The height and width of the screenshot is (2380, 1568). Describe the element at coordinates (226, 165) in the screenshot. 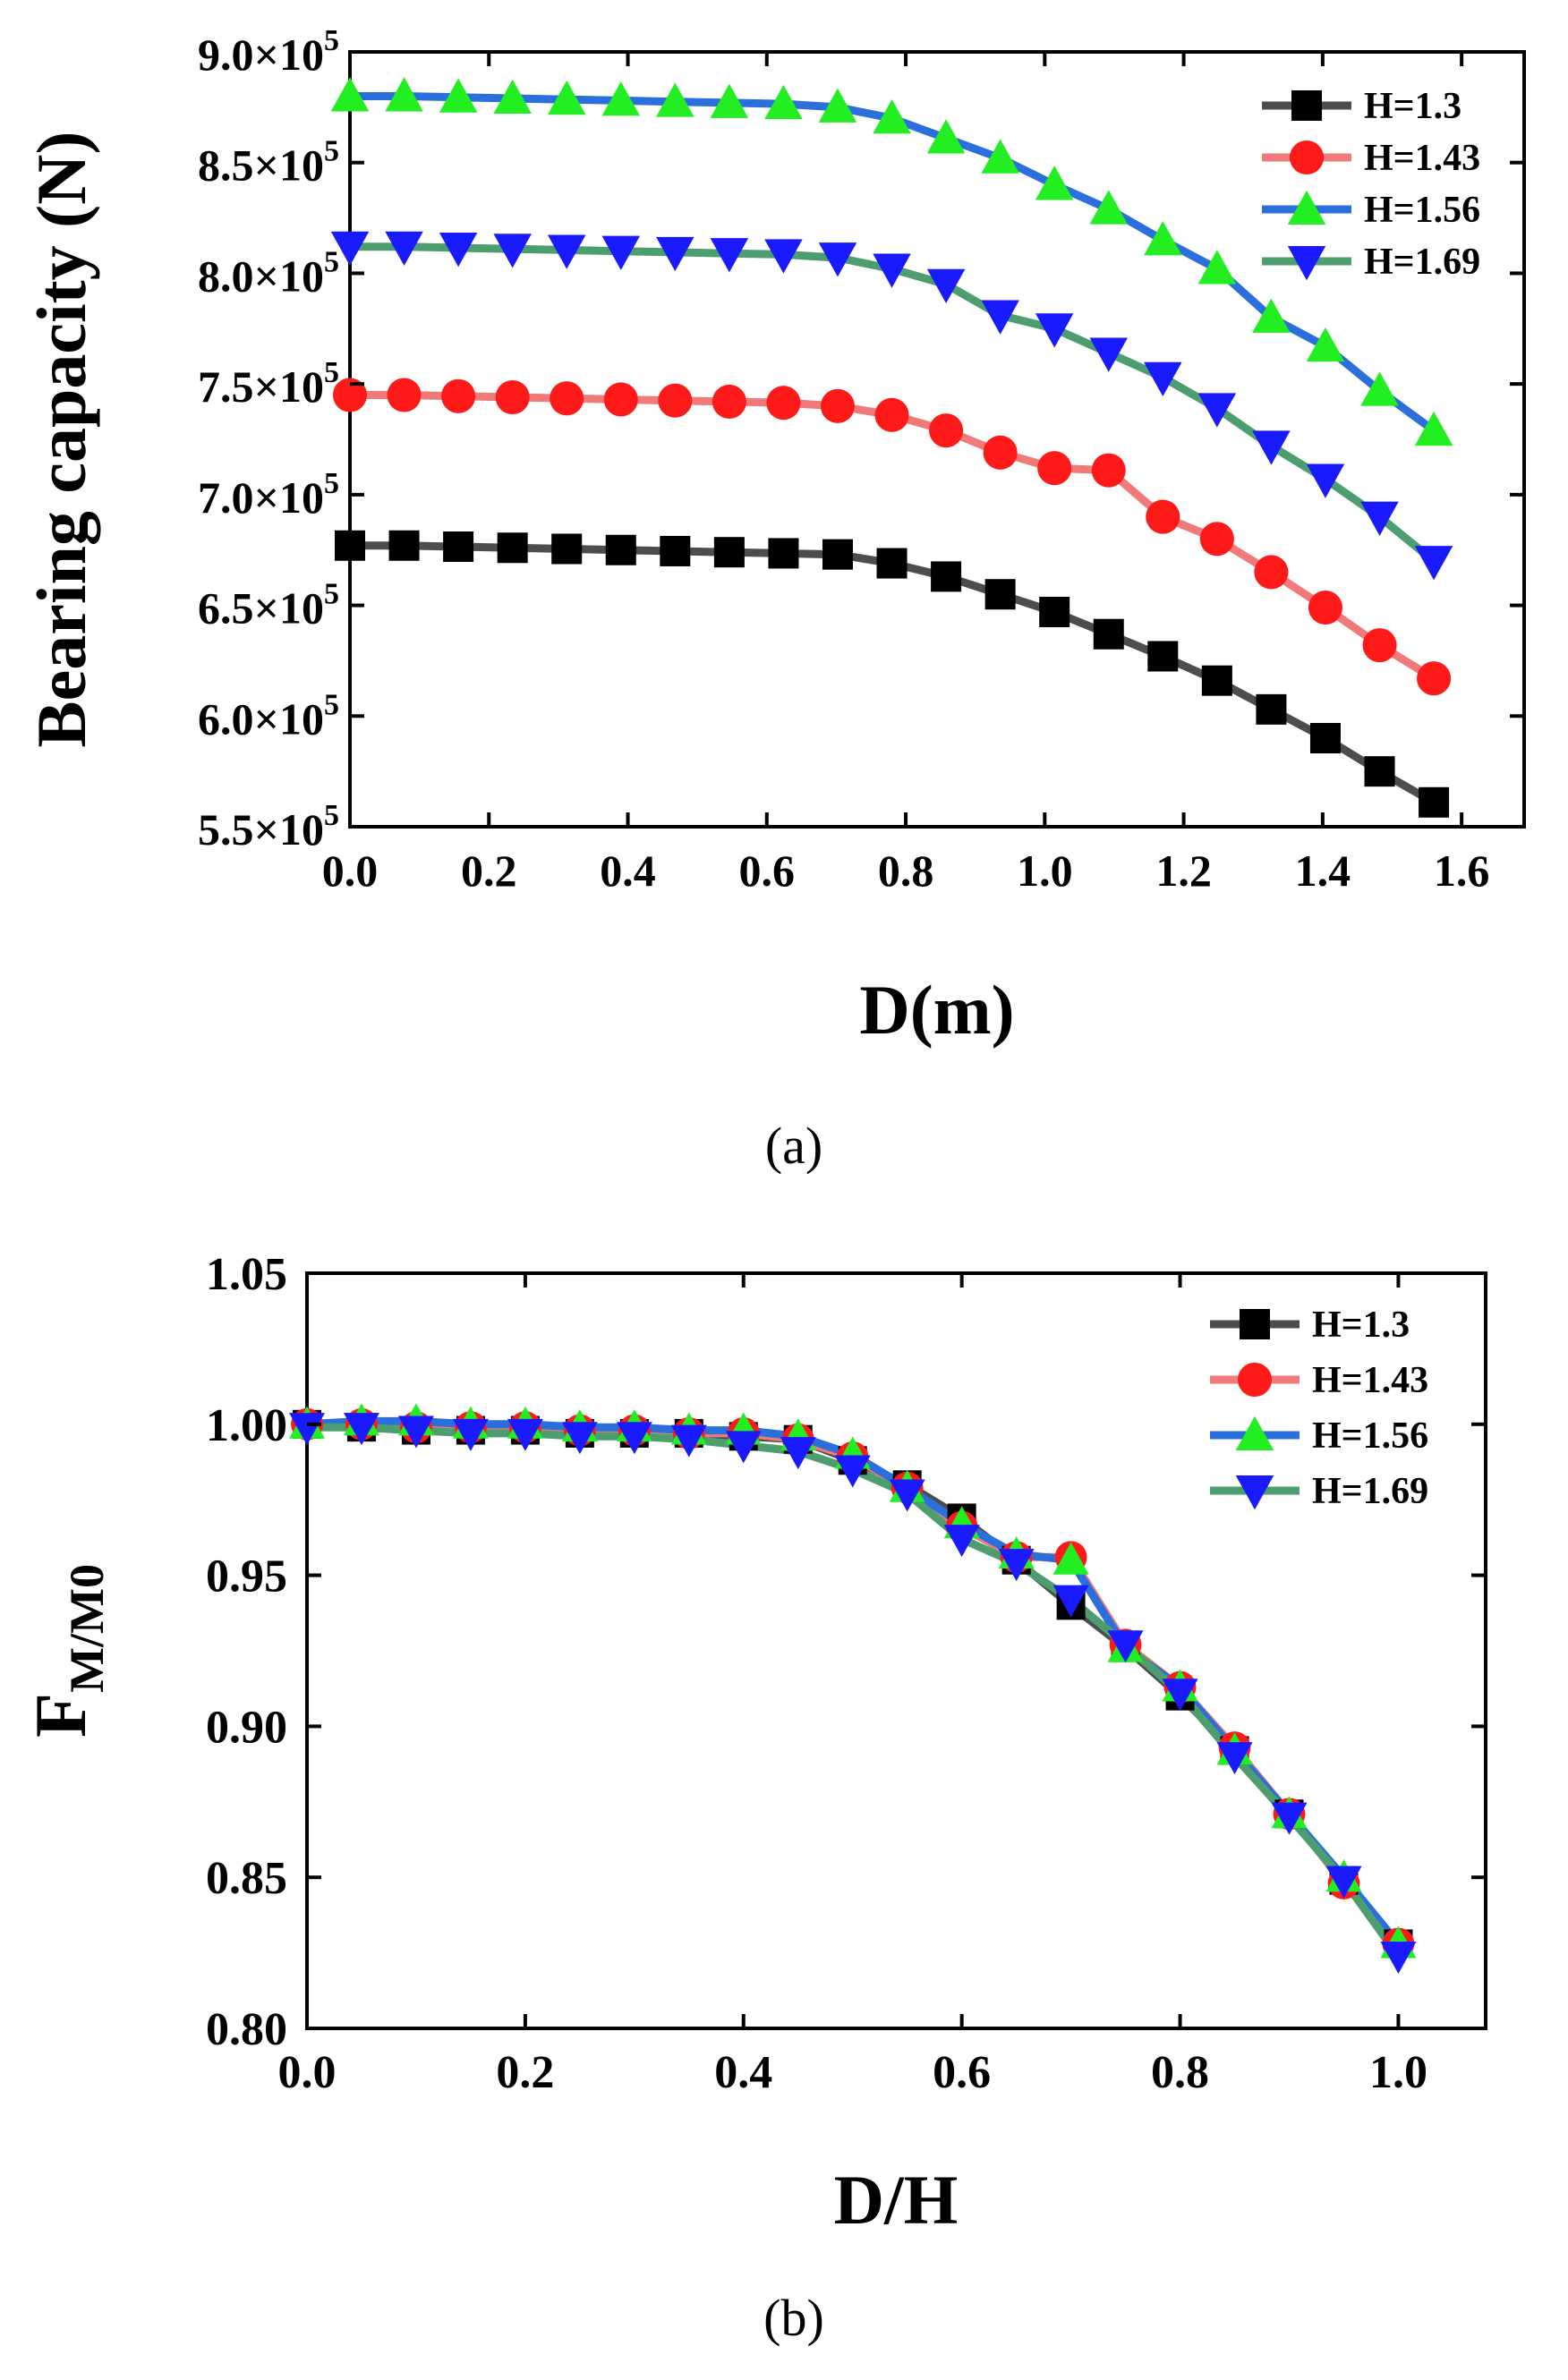

I see `y-tick-mantissa: 8.5` at that location.